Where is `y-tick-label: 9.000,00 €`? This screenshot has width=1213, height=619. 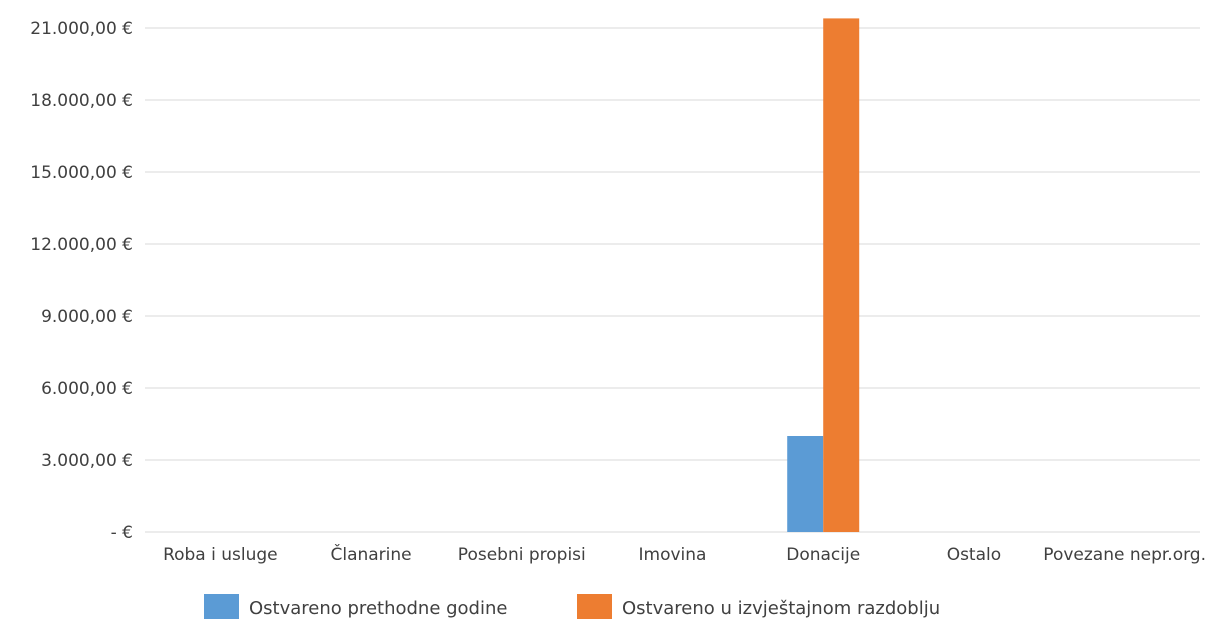 y-tick-label: 9.000,00 € is located at coordinates (87, 317).